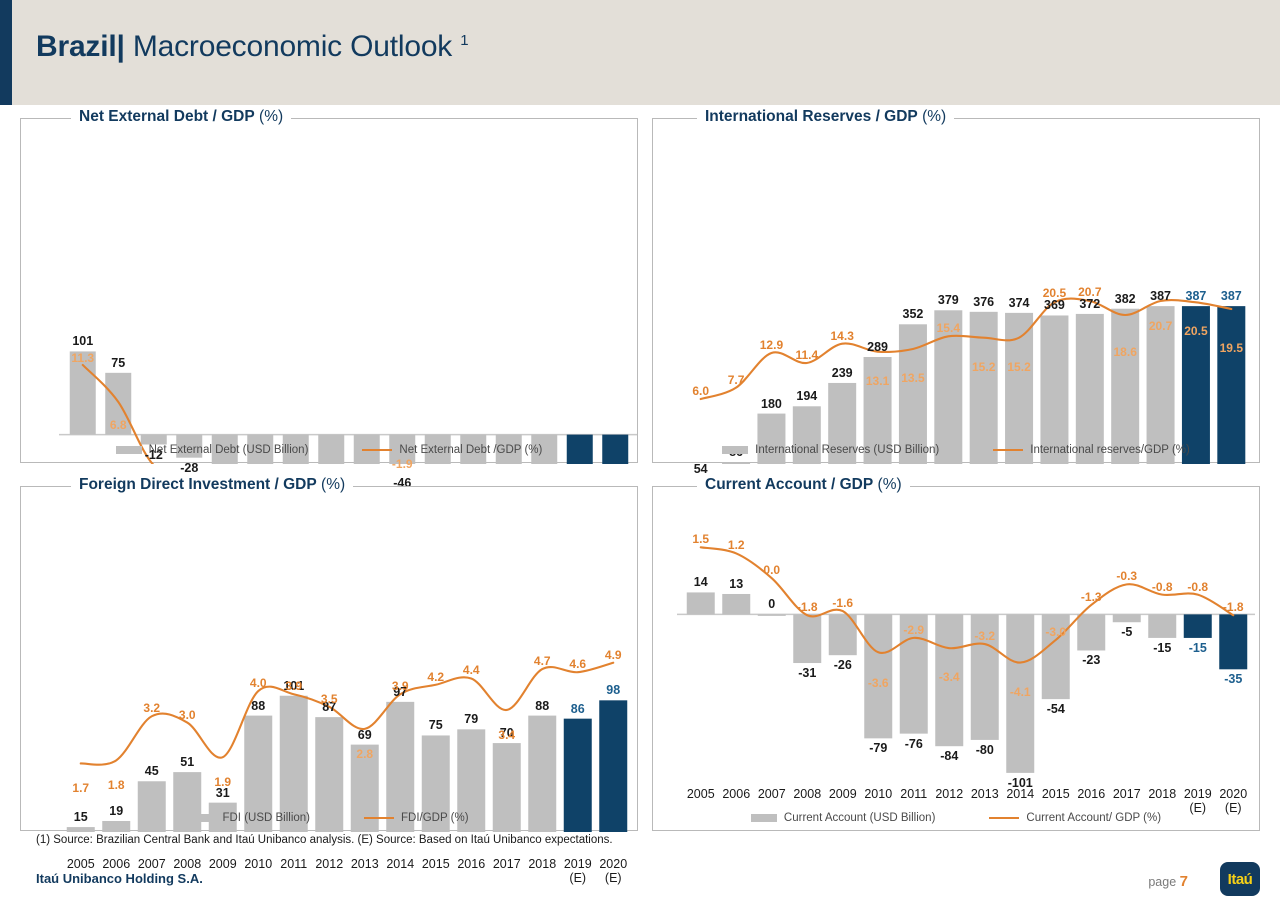 The width and height of the screenshot is (1280, 905). I want to click on line-value-label-2011: 13.5, so click(913, 378).